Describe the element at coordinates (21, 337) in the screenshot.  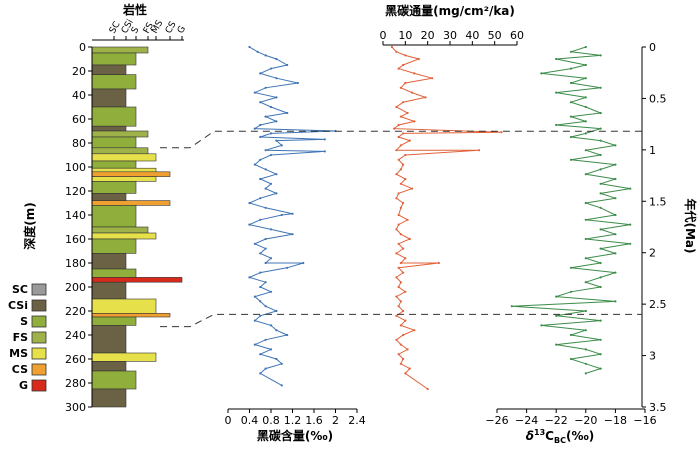
I see `legend-label-FS: FS` at that location.